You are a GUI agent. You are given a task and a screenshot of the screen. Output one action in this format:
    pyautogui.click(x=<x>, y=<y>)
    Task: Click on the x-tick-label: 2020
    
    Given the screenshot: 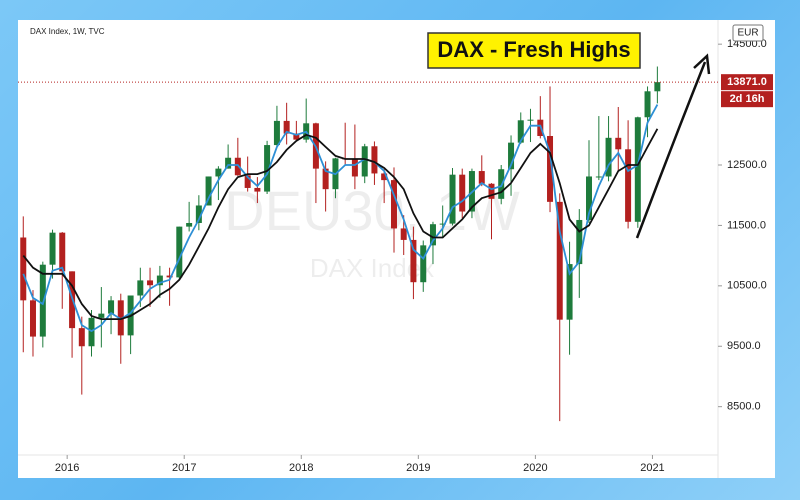 What is the action you would take?
    pyautogui.click(x=535, y=468)
    